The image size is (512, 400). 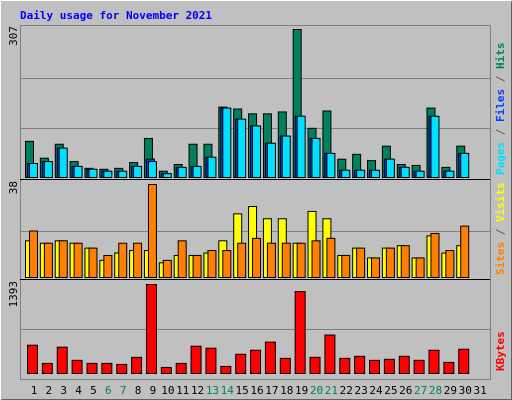 What do you see at coordinates (138, 390) in the screenshot?
I see `x-tick-label: 8` at bounding box center [138, 390].